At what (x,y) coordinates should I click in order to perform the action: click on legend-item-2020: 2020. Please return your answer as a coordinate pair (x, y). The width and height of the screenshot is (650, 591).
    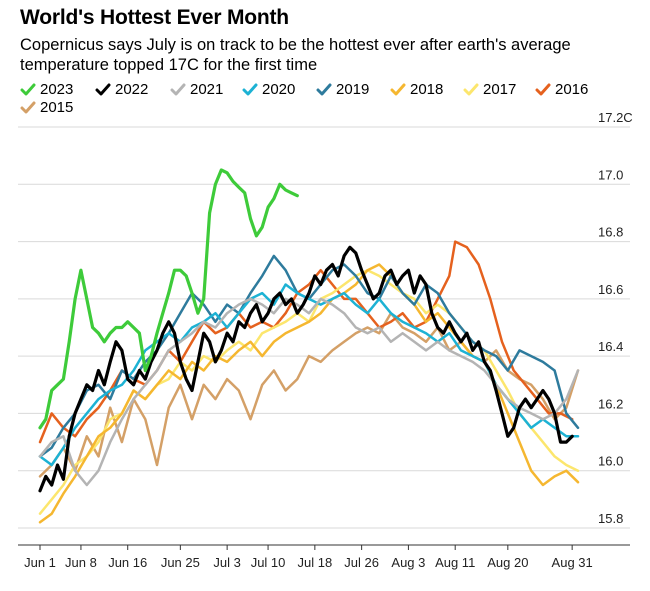
    Looking at the image, I should click on (268, 89).